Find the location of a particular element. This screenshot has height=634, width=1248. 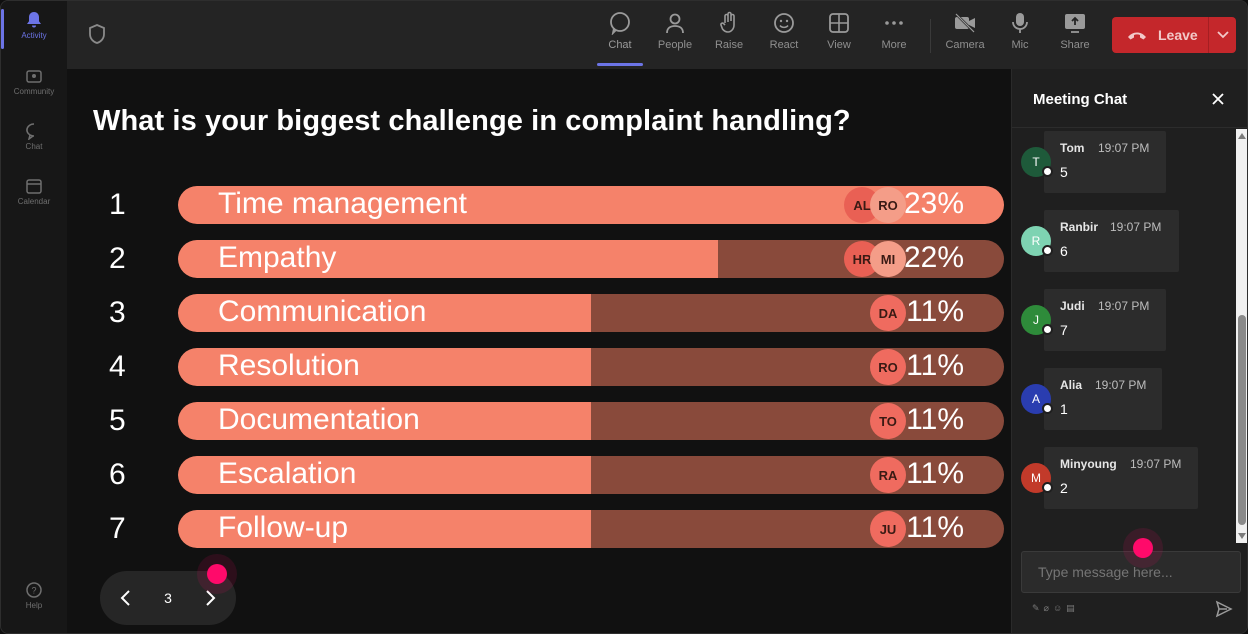

toolbar-mic-label: Mic is located at coordinates (1020, 45).